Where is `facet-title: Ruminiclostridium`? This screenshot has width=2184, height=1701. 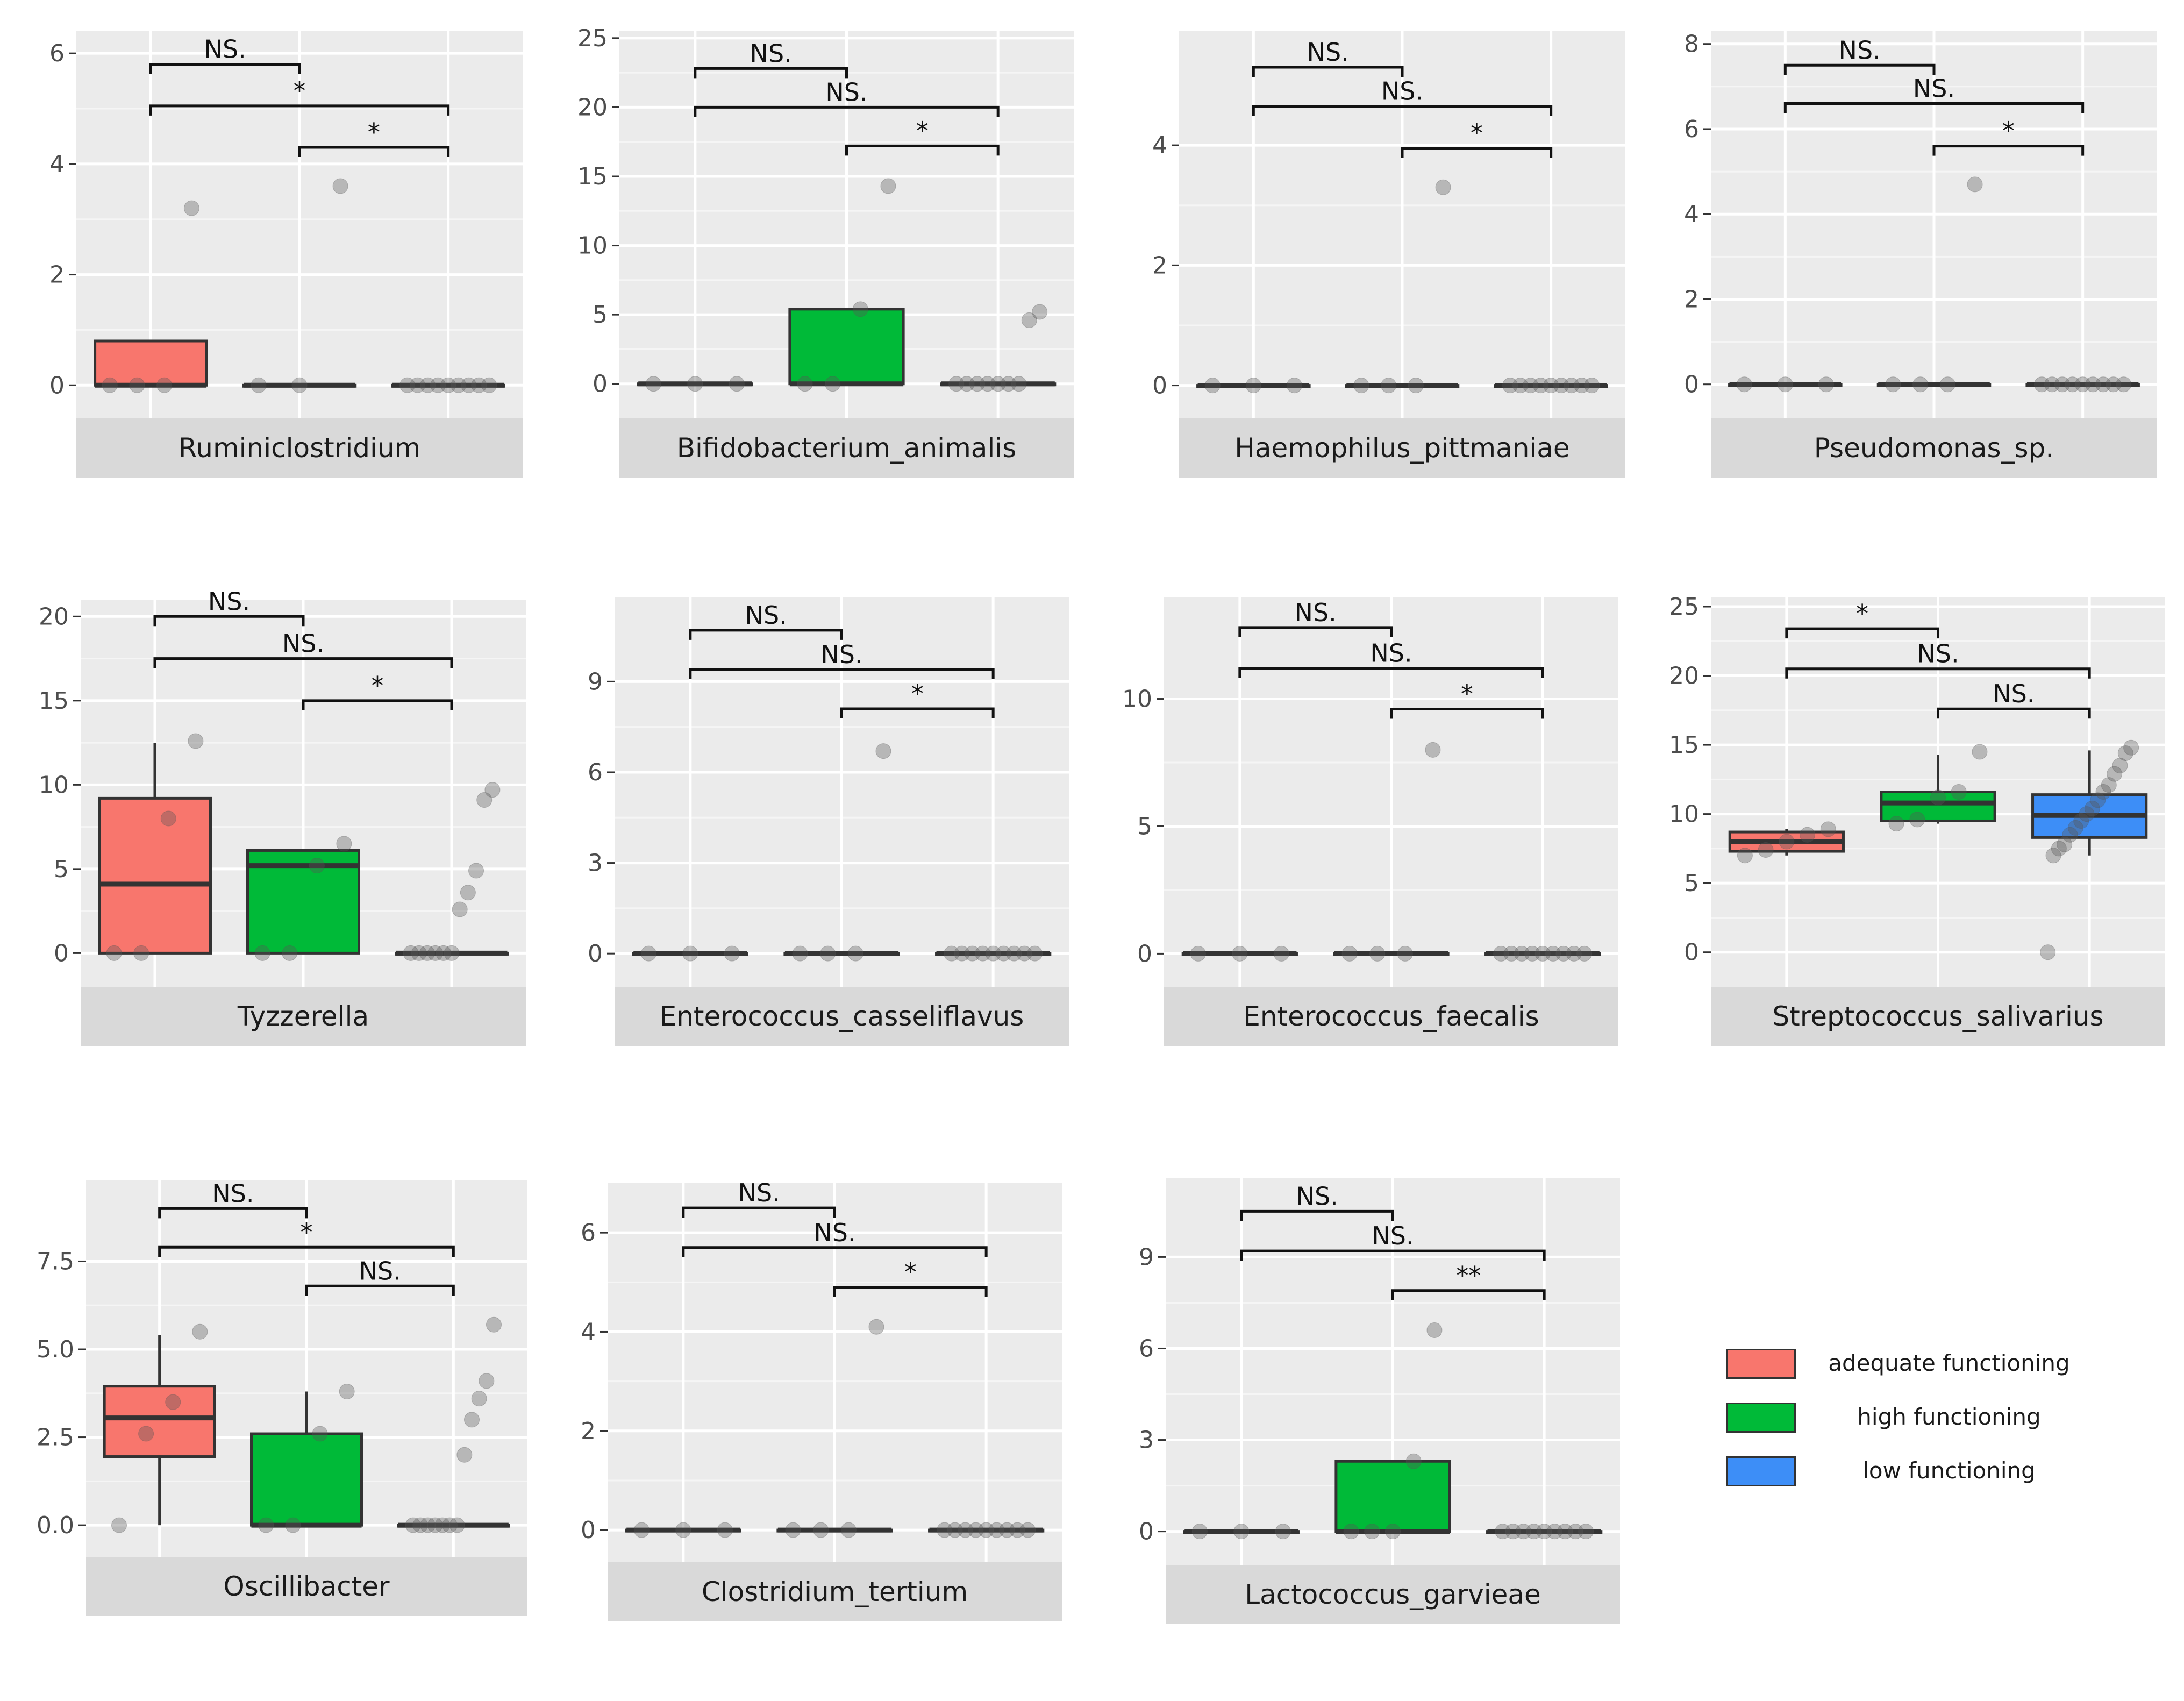
facet-title: Ruminiclostridium is located at coordinates (299, 448).